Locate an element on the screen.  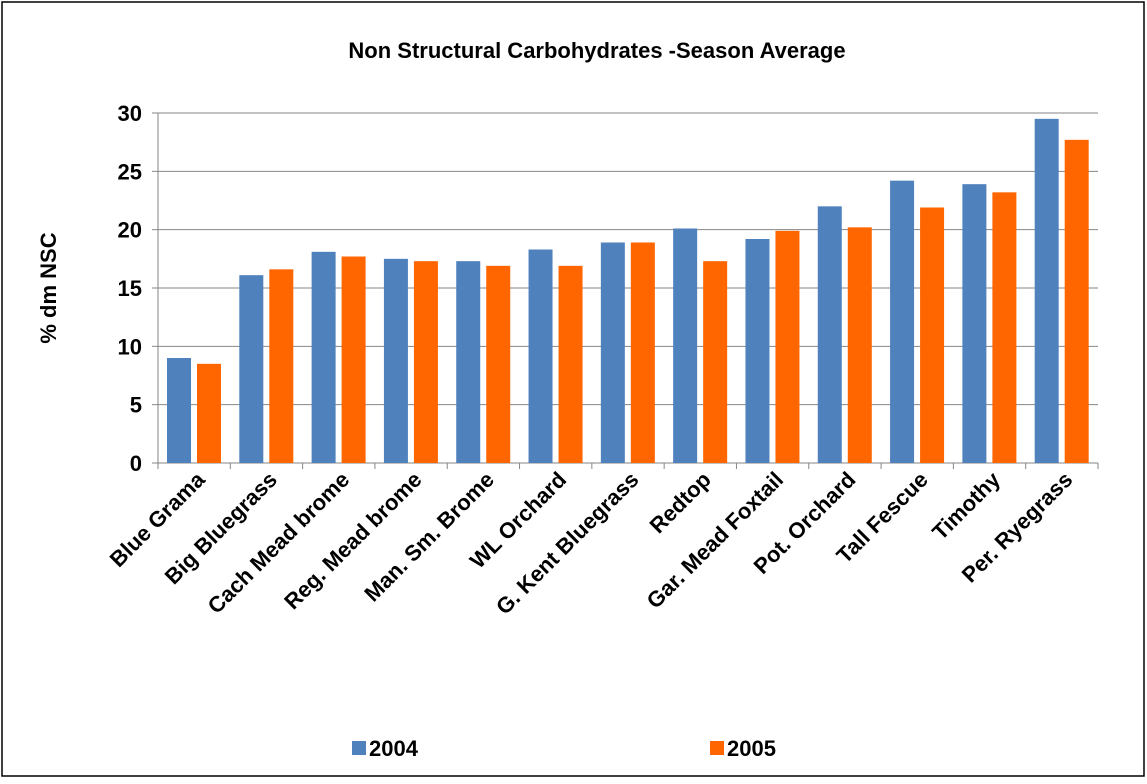
y-tick-label: 25 is located at coordinates (130, 171).